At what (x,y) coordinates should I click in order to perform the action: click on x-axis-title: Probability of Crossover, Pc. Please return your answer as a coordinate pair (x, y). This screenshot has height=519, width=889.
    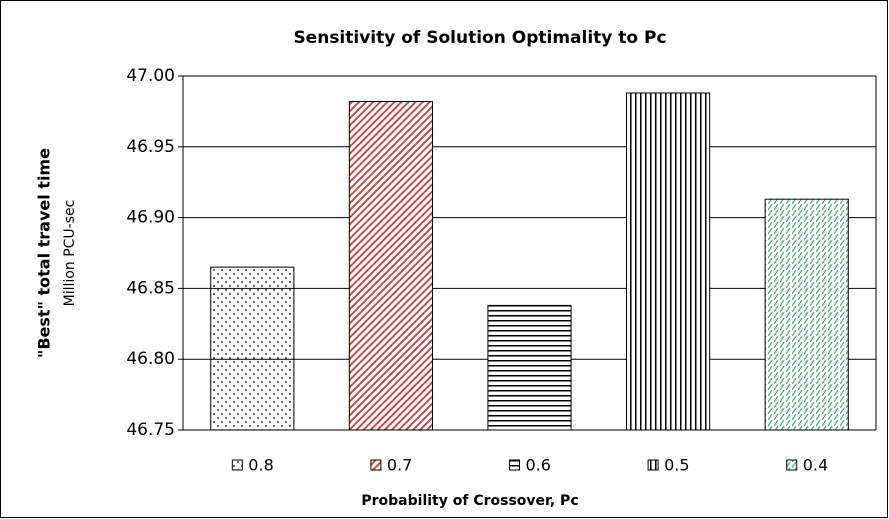
    Looking at the image, I should click on (469, 501).